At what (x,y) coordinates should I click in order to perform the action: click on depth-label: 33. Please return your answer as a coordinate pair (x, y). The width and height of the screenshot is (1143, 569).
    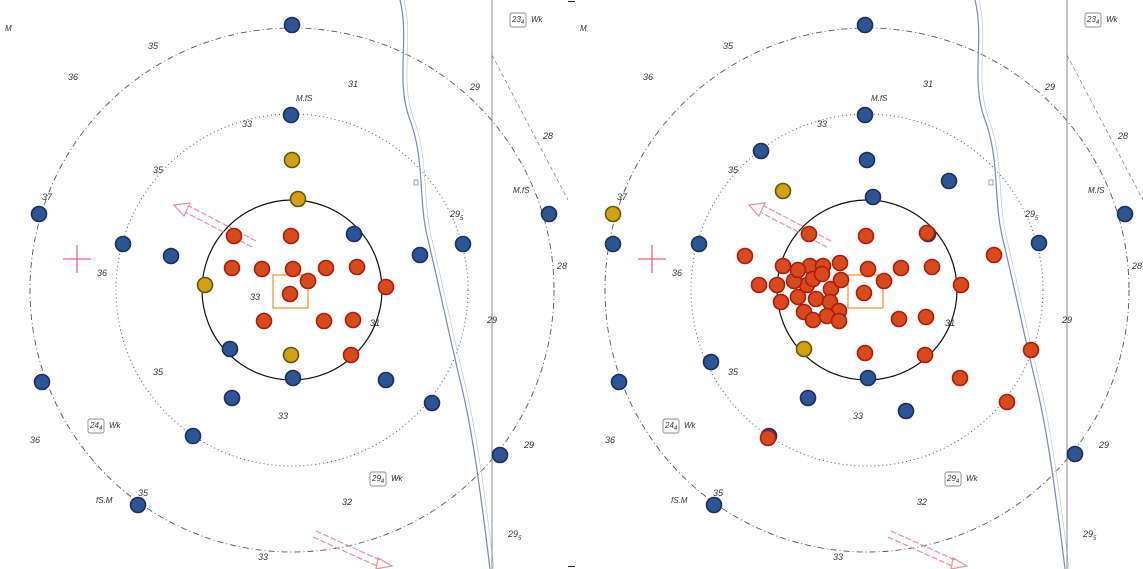
    Looking at the image, I should click on (263, 557).